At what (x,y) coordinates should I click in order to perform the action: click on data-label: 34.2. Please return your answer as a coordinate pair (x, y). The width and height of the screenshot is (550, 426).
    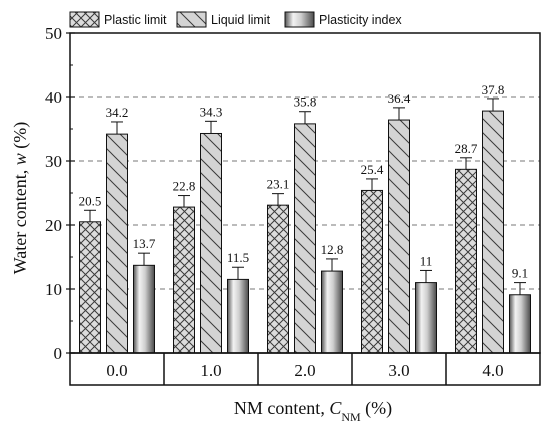
    Looking at the image, I should click on (117, 112).